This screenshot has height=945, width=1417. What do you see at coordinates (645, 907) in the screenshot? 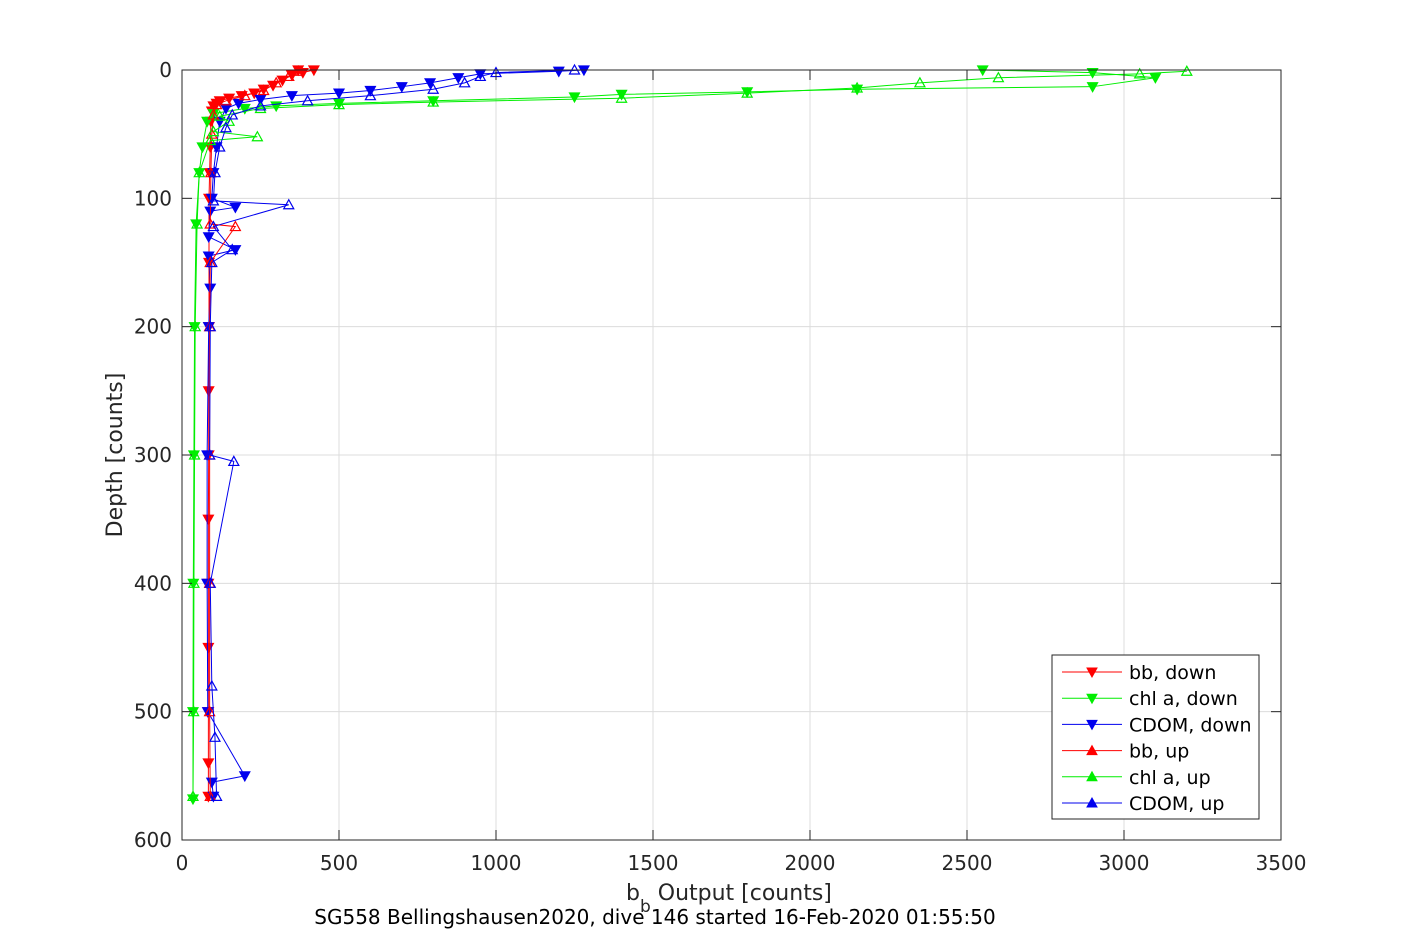
I see `x-axis-title-subscript: b` at bounding box center [645, 907].